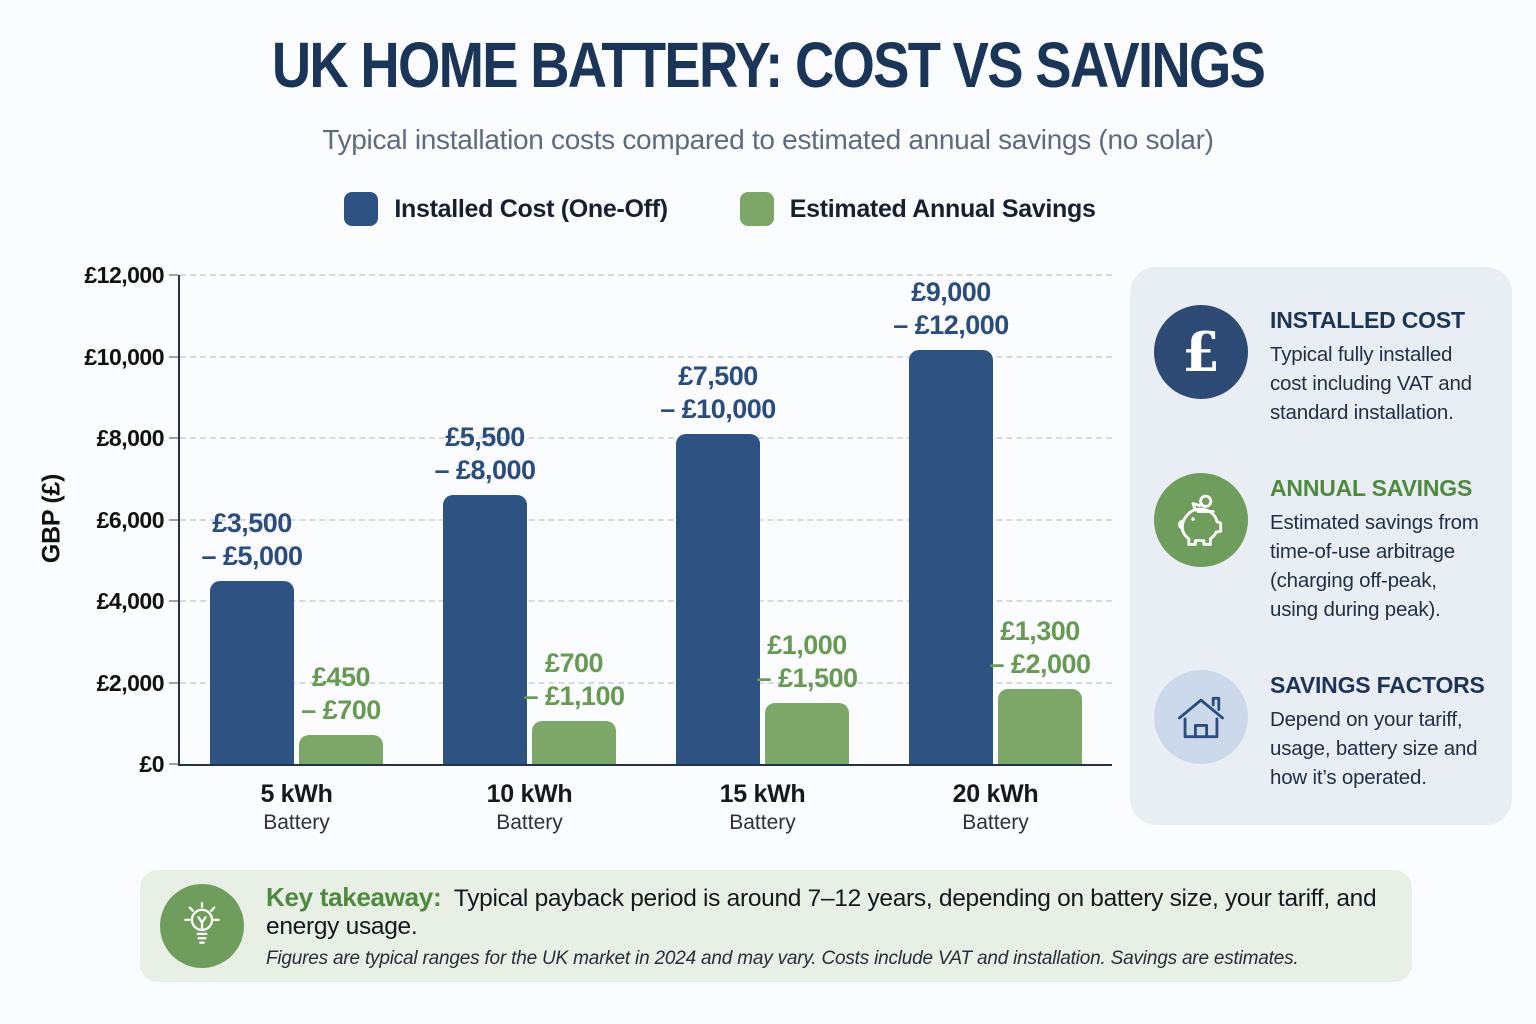  I want to click on savings-range-label: £1,000– £1,500, so click(807, 661).